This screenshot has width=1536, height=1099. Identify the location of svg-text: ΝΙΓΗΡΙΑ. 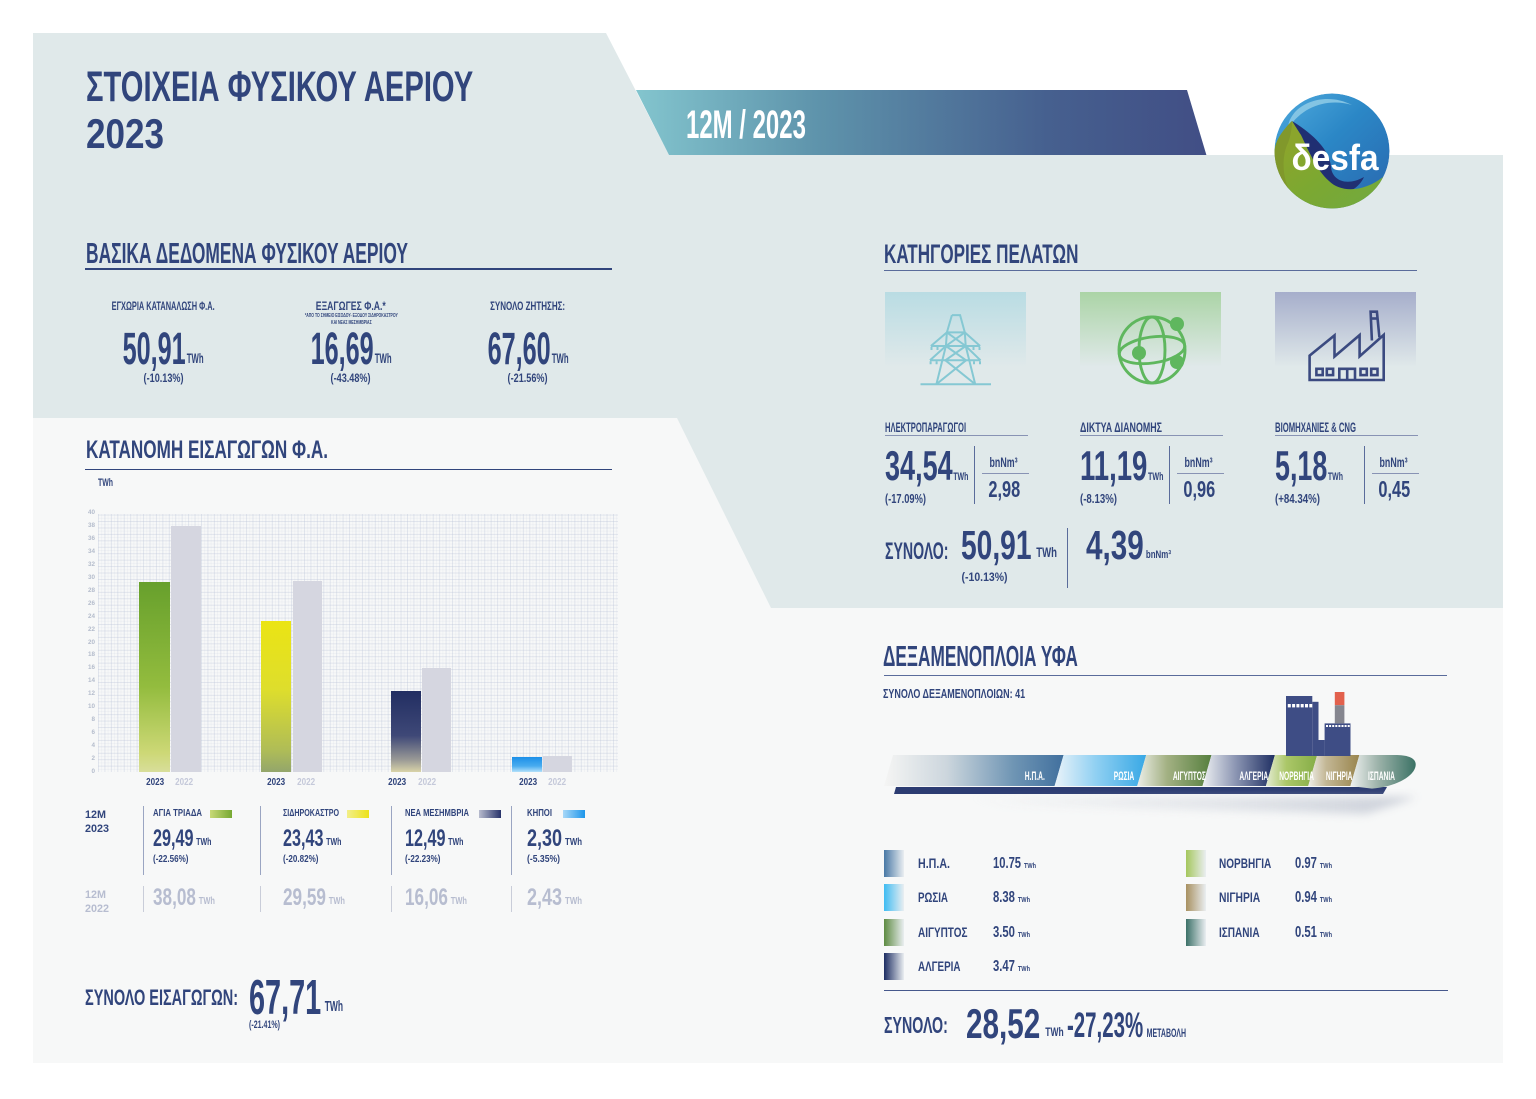
(1339, 775).